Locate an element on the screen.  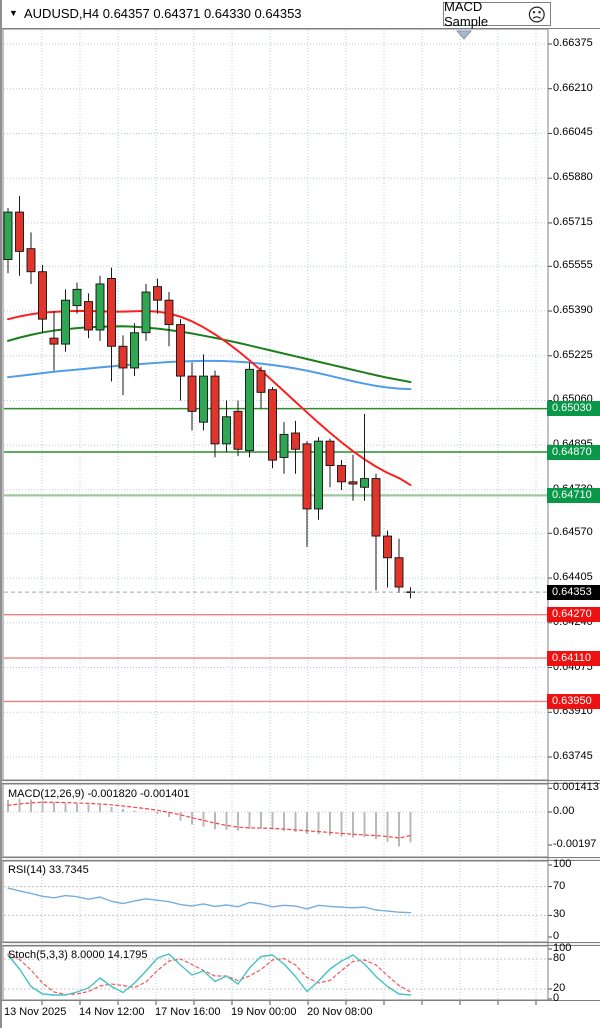
level-price-badge: 0.63950 is located at coordinates (573, 701).